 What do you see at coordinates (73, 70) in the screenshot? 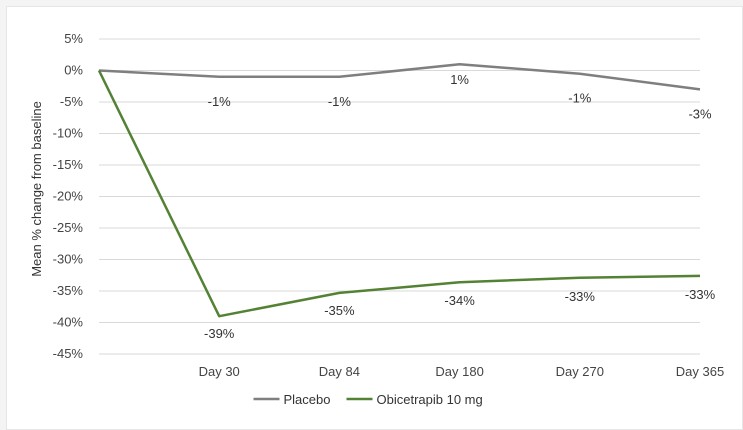
I see `y-tick-label: 0%` at bounding box center [73, 70].